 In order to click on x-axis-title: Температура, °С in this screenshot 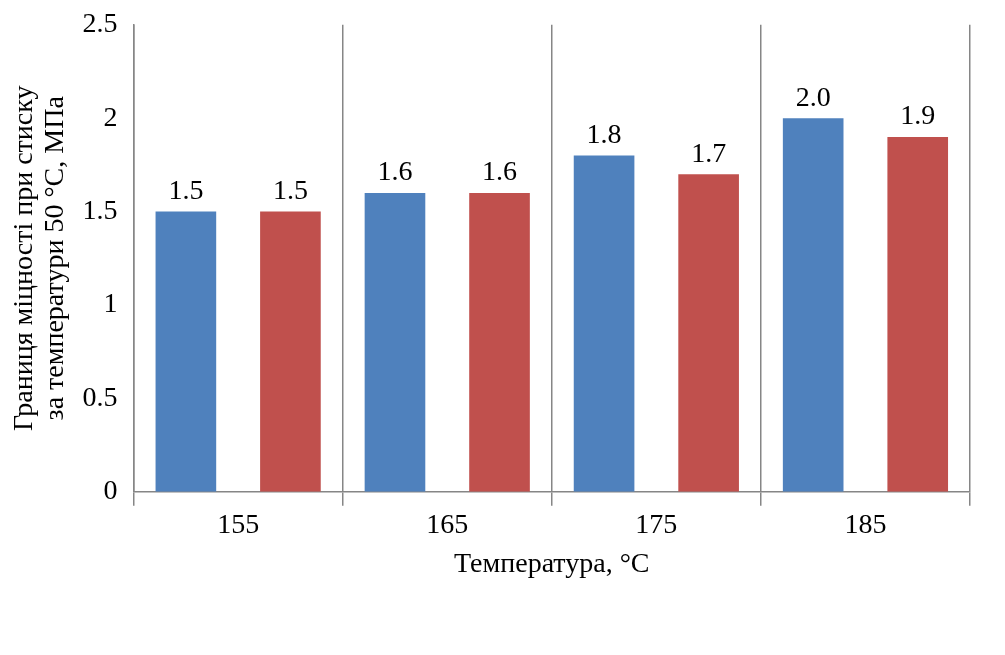, I will do `click(552, 562)`.